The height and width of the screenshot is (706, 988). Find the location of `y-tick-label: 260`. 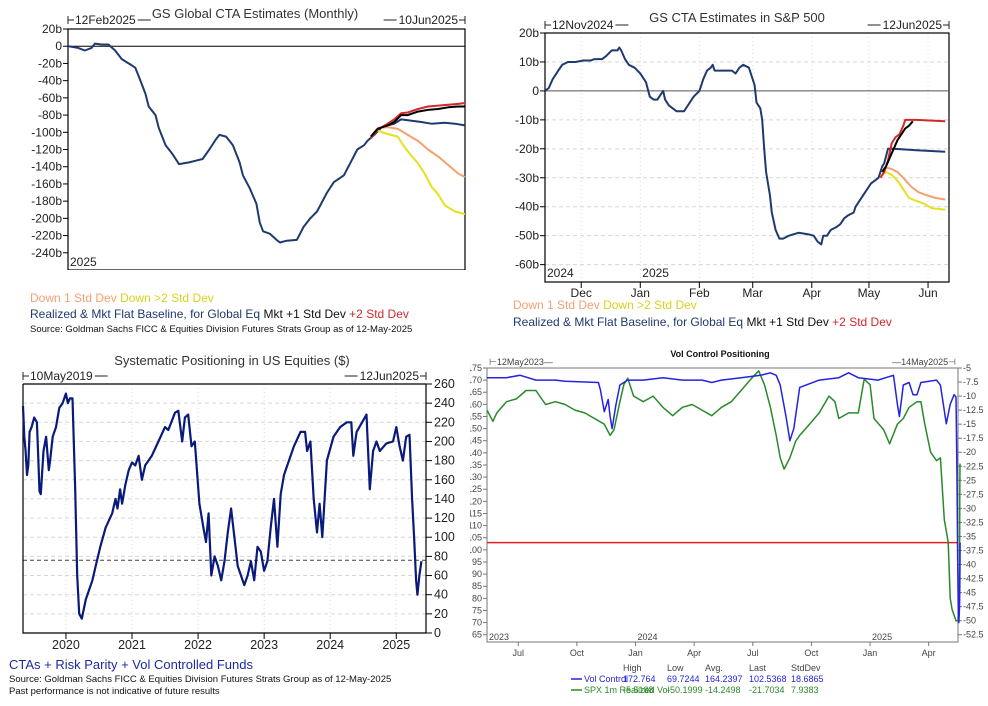

y-tick-label: 260 is located at coordinates (444, 384).